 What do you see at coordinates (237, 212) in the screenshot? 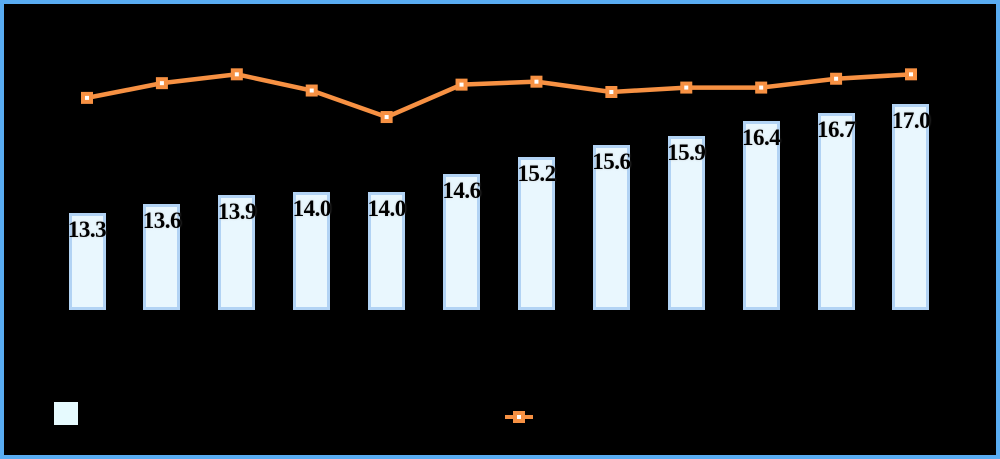
I see `bar-value-label: 13.9` at bounding box center [237, 212].